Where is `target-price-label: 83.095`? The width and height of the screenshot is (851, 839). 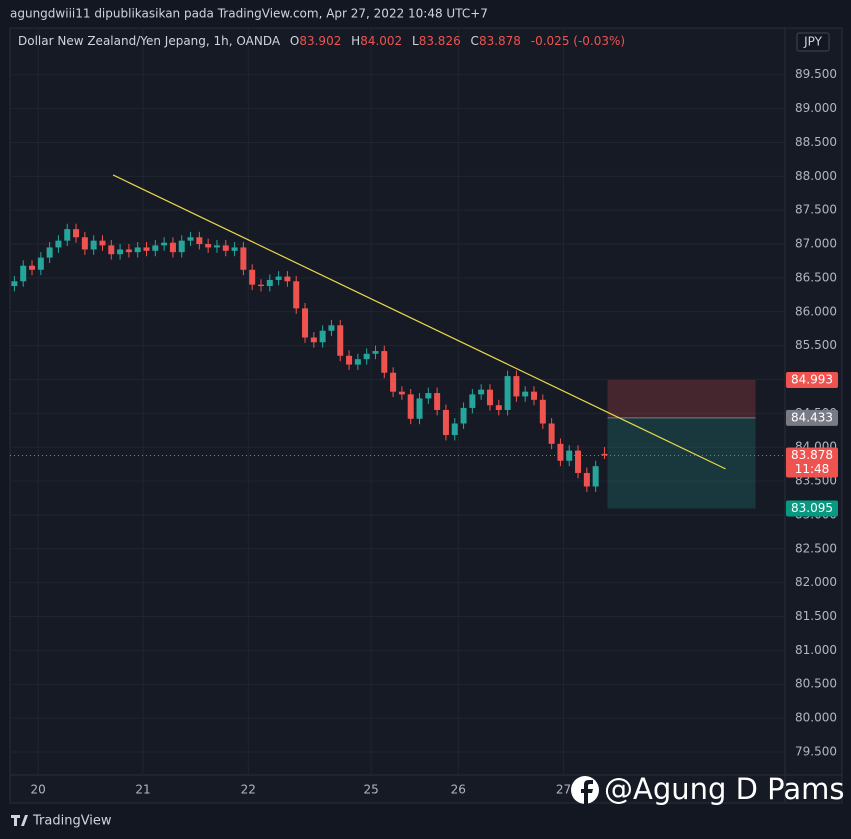 target-price-label: 83.095 is located at coordinates (812, 508).